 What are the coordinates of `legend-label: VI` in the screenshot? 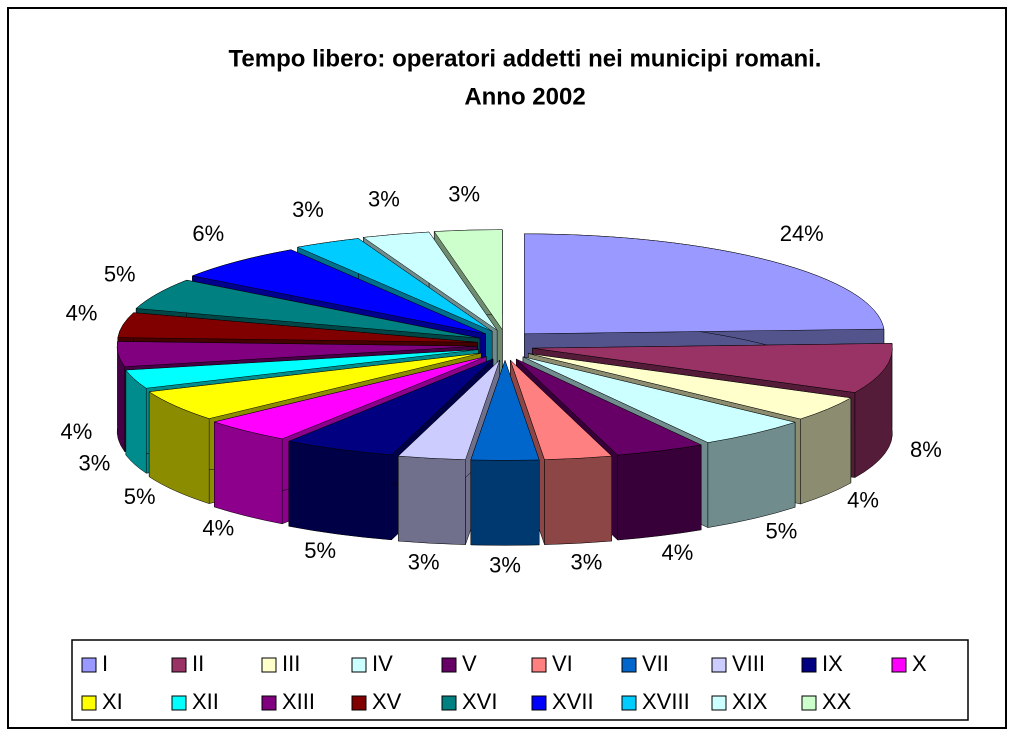 It's located at (562, 663).